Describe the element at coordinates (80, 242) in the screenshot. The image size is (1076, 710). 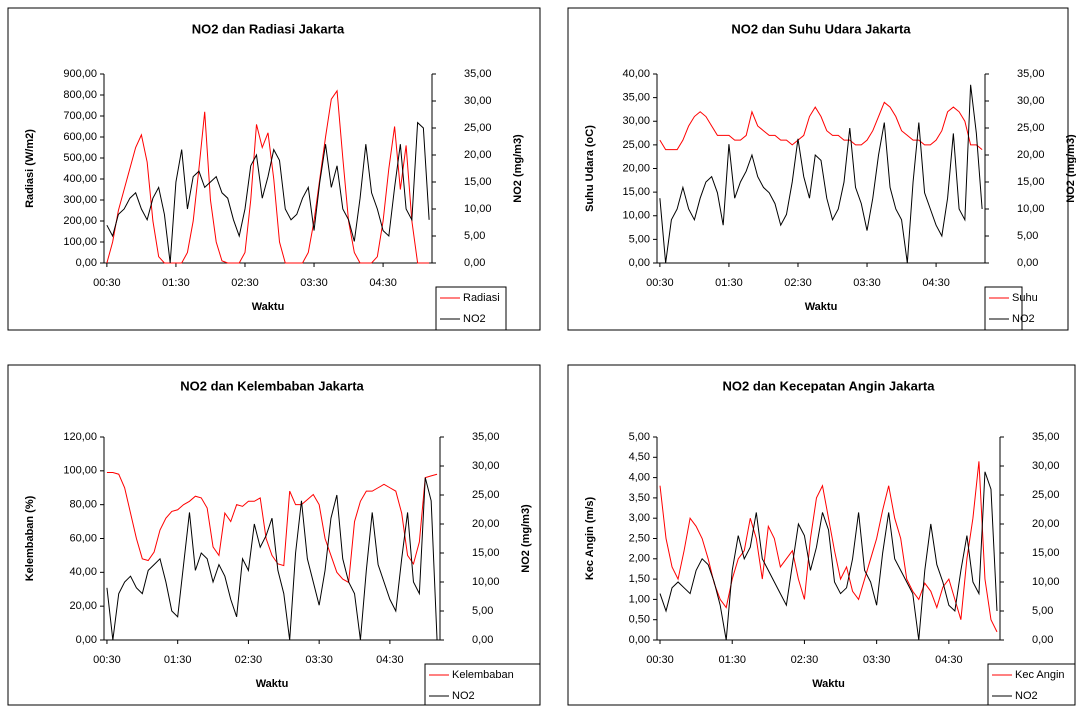
I see `y-tick-label: 100,00` at that location.